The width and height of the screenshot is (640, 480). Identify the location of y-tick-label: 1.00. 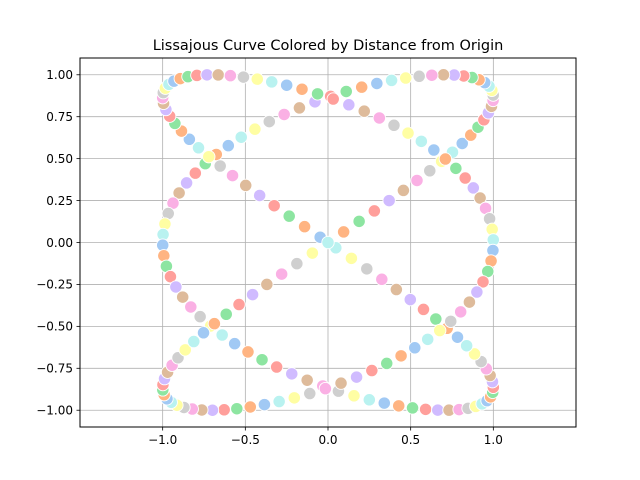
(59, 75).